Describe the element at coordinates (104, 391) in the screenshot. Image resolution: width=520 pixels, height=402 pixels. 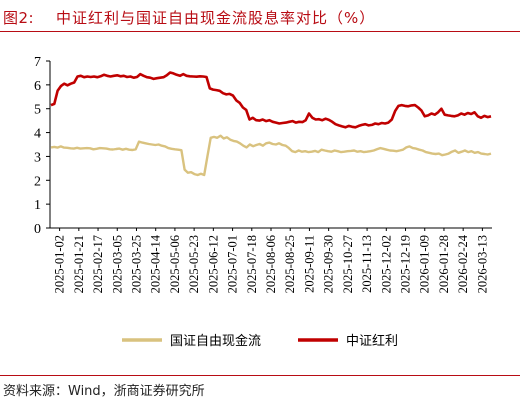
I see `source-note: 资料来源：Wind，浙商证券研究所` at that location.